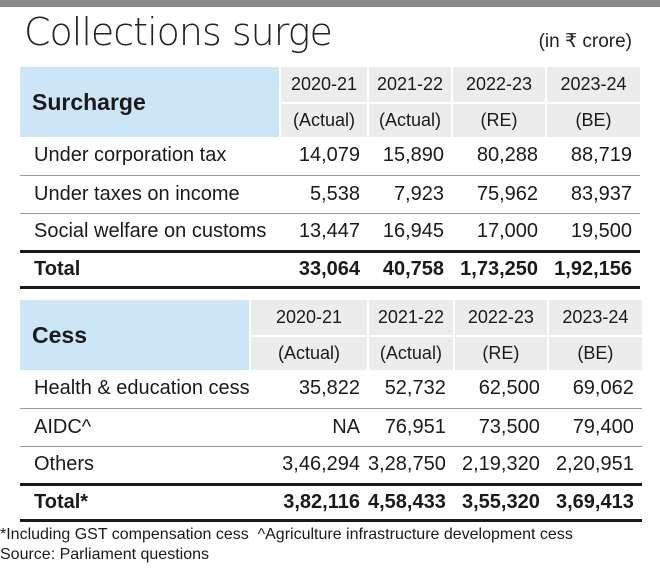  What do you see at coordinates (585, 41) in the screenshot?
I see `unit-note: (in ₹ crore)` at bounding box center [585, 41].